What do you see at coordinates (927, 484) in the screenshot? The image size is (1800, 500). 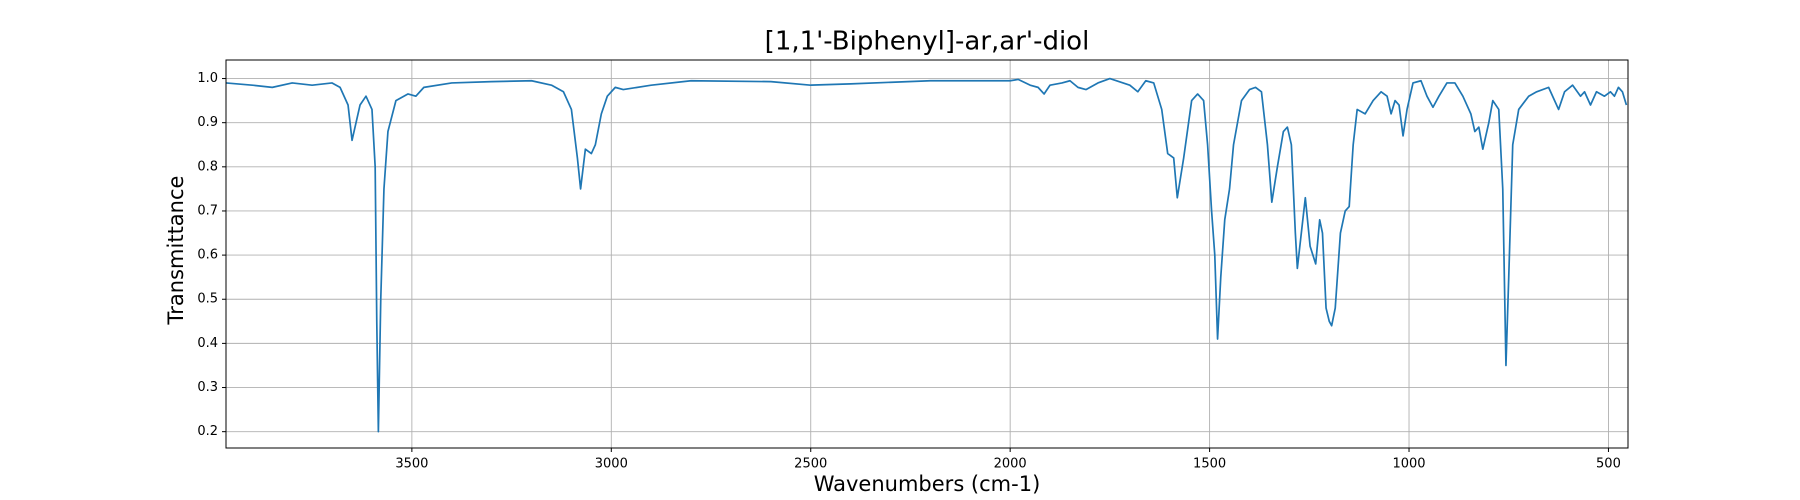 I see `x-axis-label: Wavenumbers (cm-1)` at bounding box center [927, 484].